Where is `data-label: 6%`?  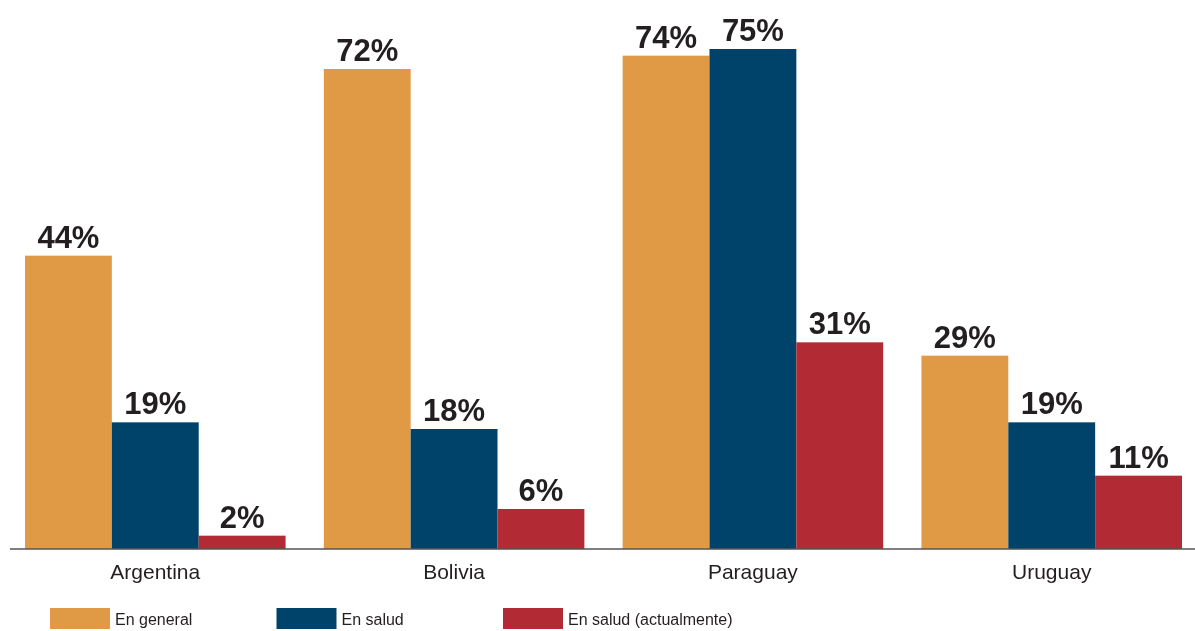
data-label: 6% is located at coordinates (541, 490).